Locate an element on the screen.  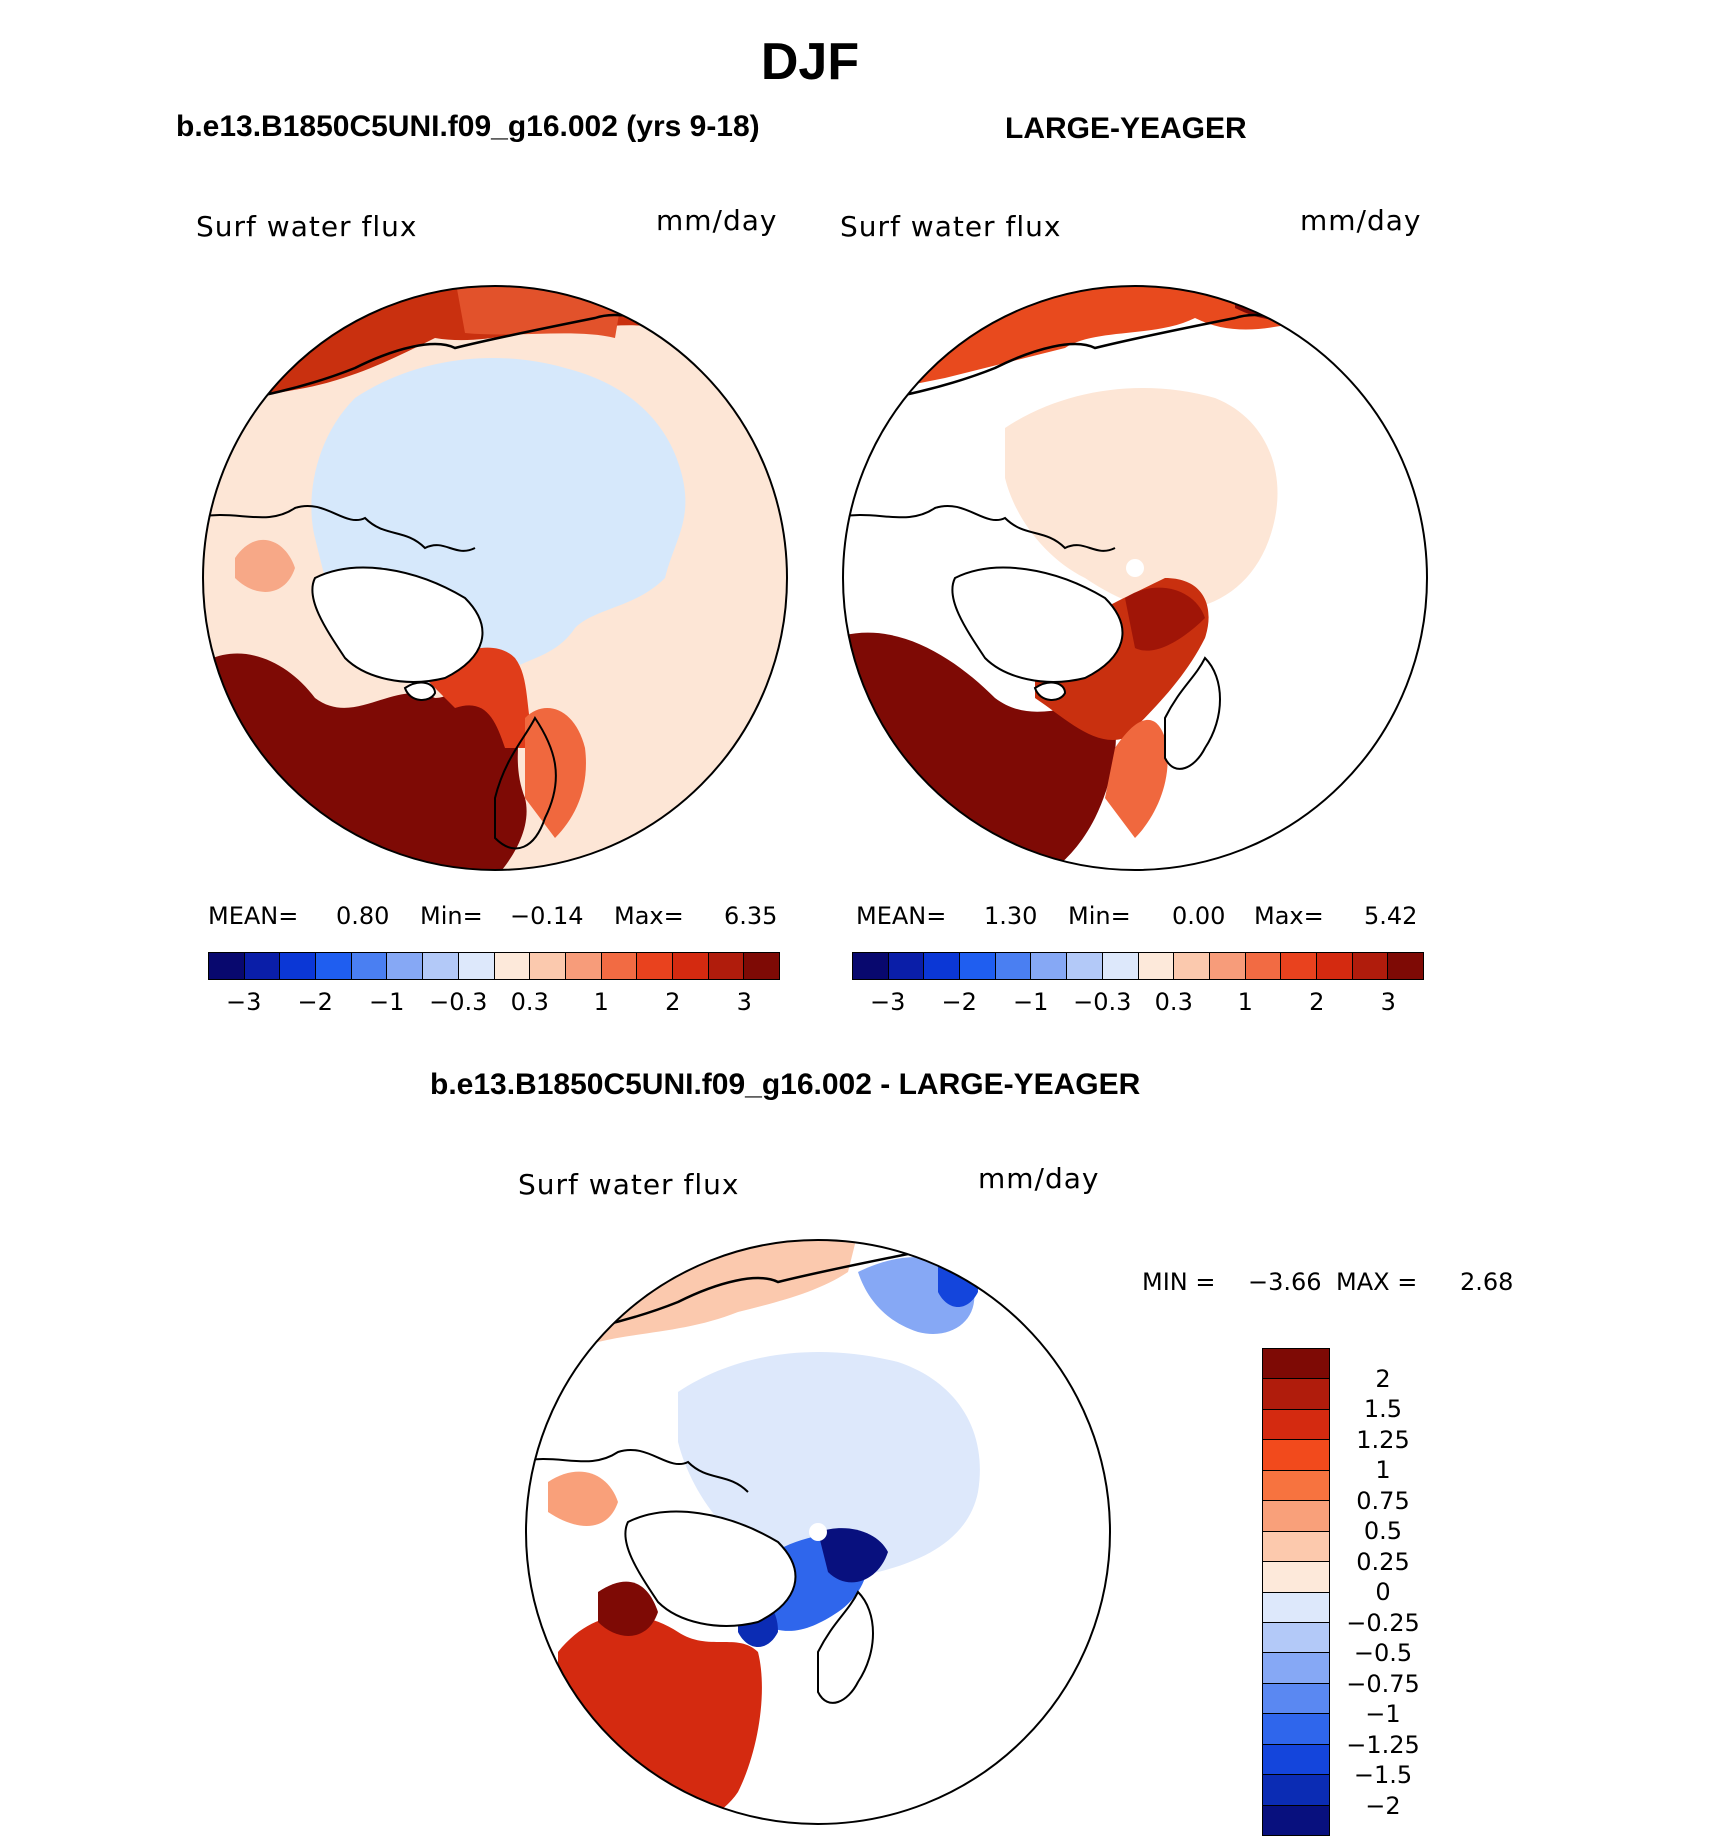
colorbar-panel-1-tick-label: 1 is located at coordinates (601, 1002).